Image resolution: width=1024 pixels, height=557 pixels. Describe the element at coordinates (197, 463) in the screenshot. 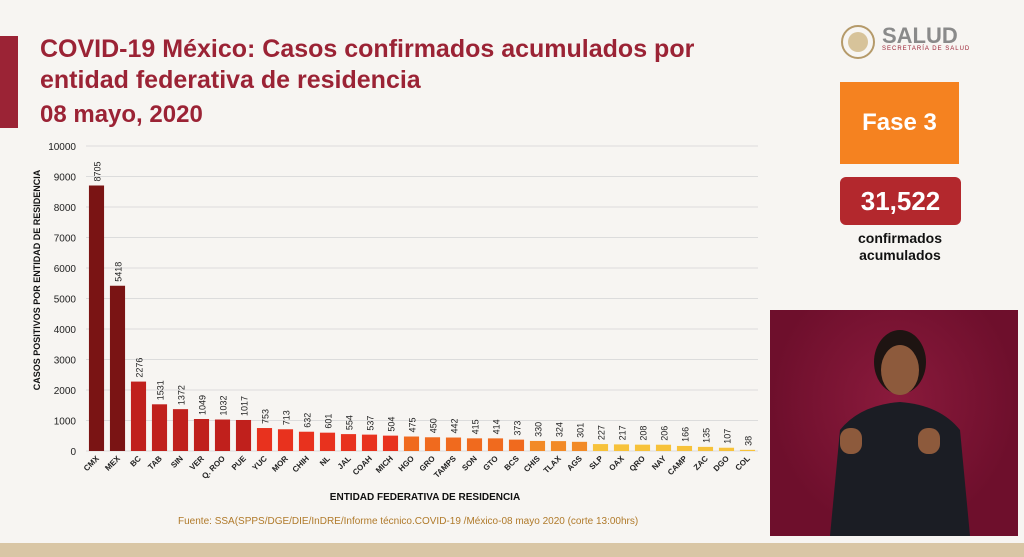

I see `x-tick-label: VER` at that location.